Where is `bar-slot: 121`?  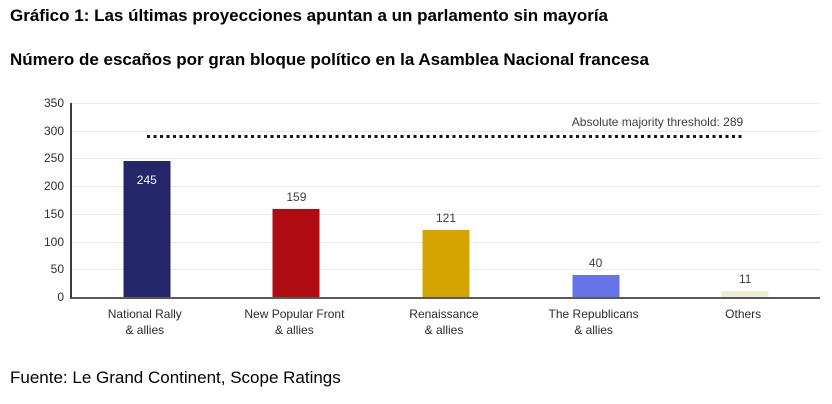 bar-slot: 121 is located at coordinates (446, 200).